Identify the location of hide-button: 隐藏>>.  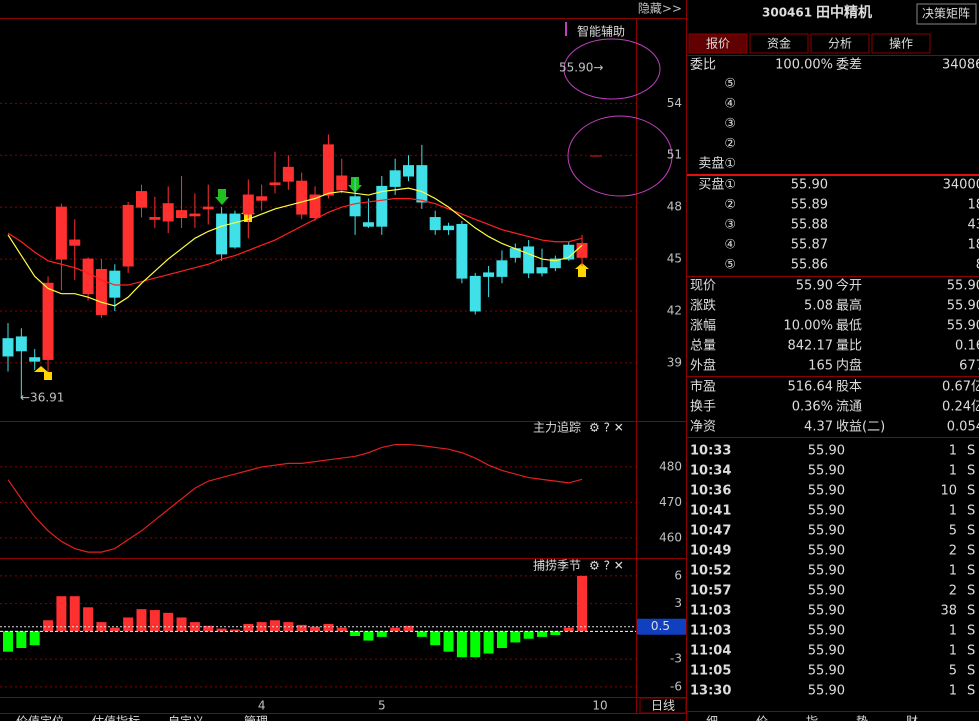
(660, 9).